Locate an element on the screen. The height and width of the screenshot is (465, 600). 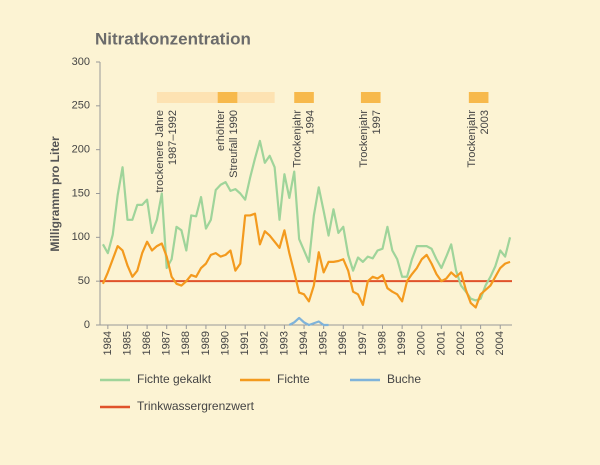
period-label: erhöhter Streufall 1990 is located at coordinates (227, 144).